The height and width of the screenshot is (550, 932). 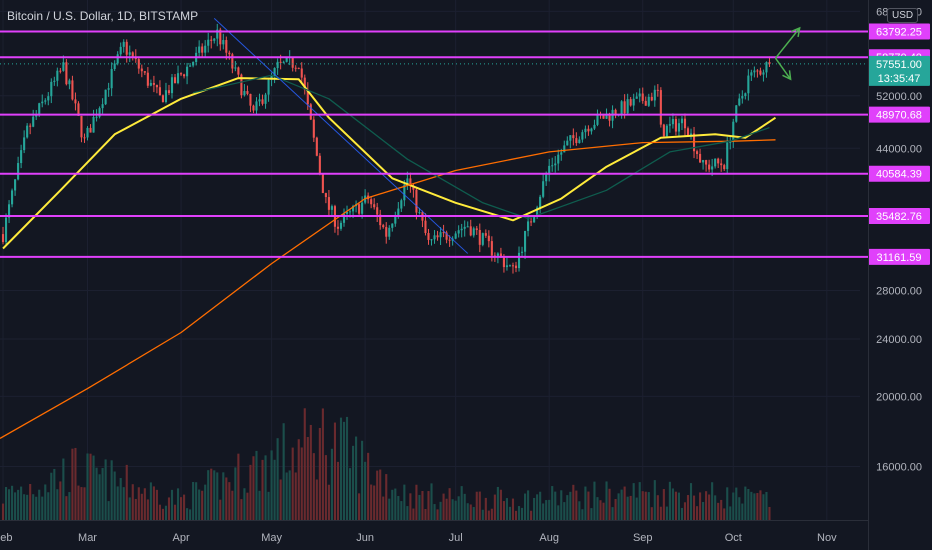 I want to click on level-price-text: 35482.76, so click(x=899, y=217).